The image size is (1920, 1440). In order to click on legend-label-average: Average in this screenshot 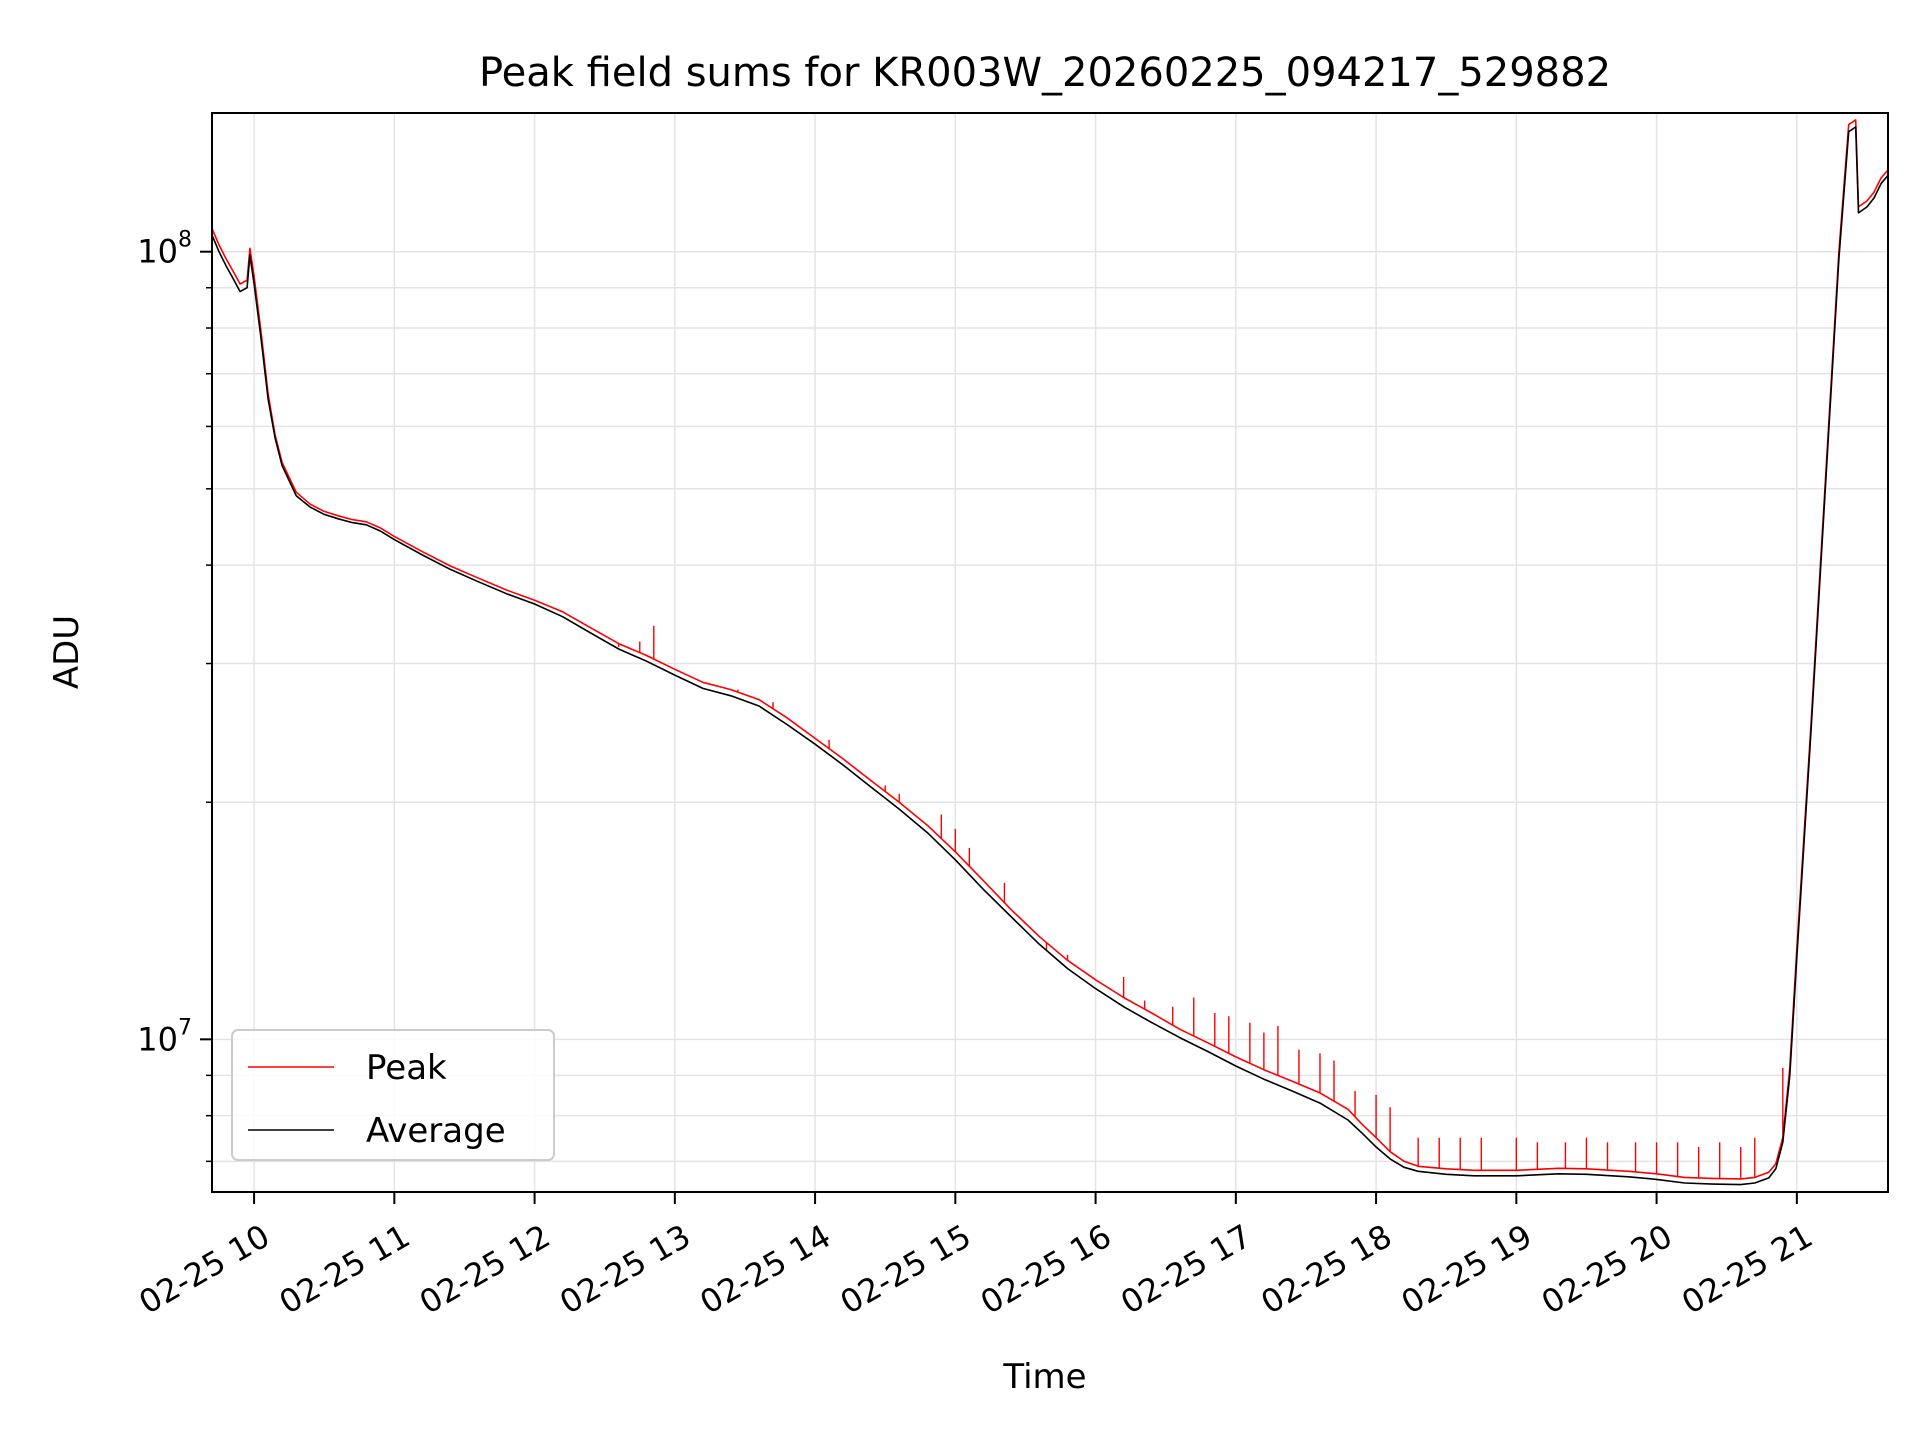, I will do `click(436, 1131)`.